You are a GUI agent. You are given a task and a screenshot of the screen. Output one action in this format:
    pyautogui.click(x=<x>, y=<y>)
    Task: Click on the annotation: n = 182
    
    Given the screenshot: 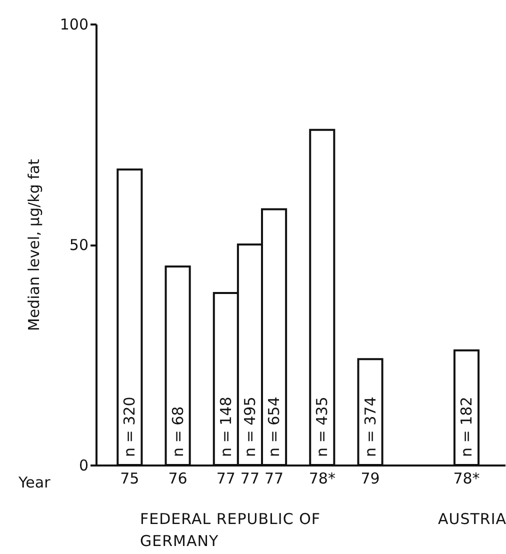 What is the action you would take?
    pyautogui.click(x=467, y=426)
    